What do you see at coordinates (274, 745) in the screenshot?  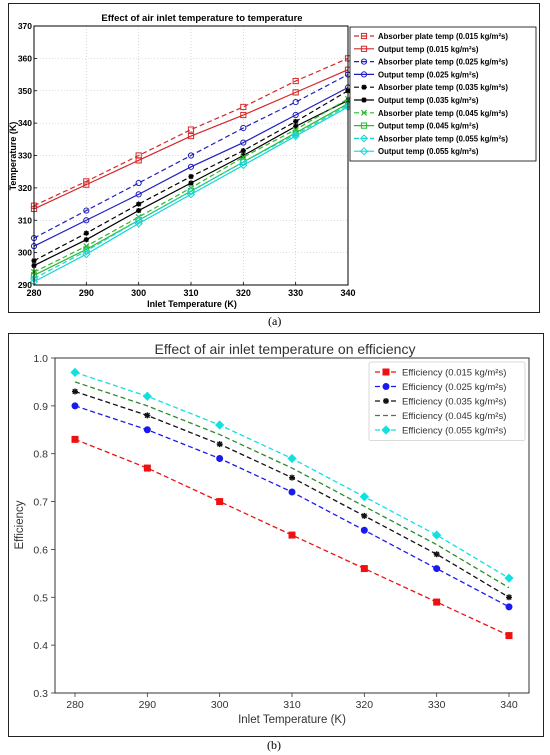 I see `caption-b: (b)` at bounding box center [274, 745].